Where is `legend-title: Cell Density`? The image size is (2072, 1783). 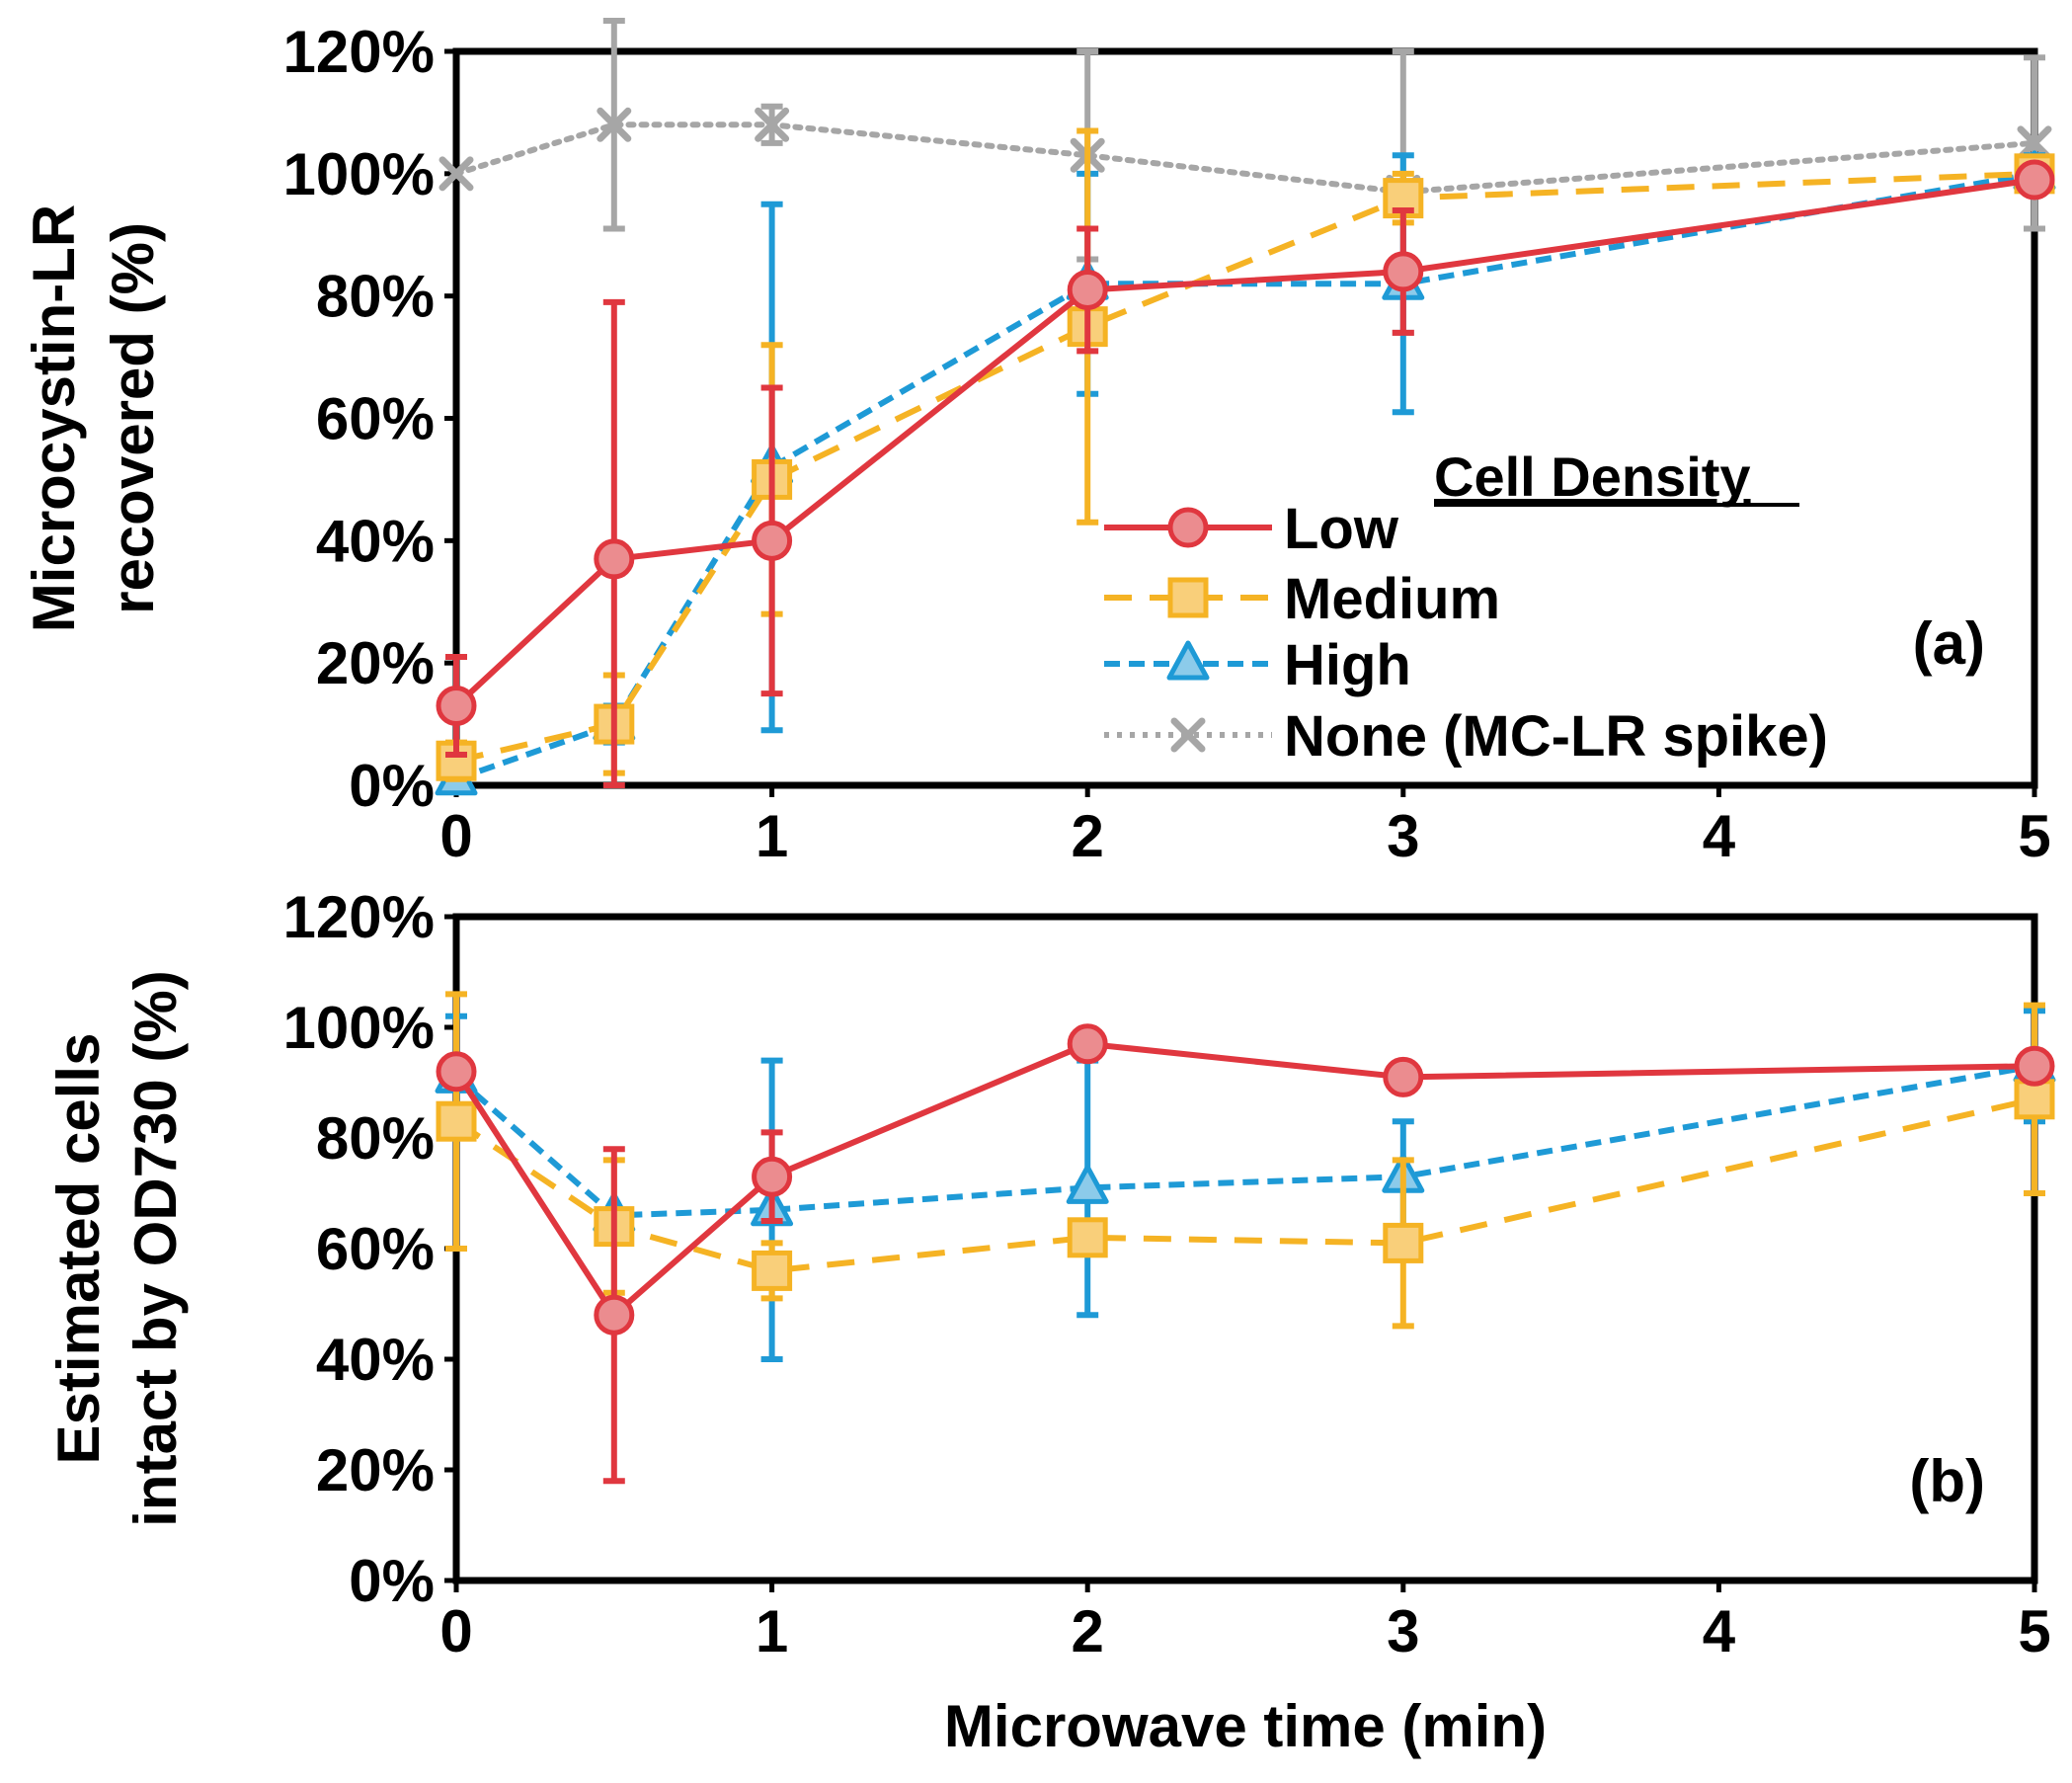
legend-title: Cell Density is located at coordinates (1592, 477).